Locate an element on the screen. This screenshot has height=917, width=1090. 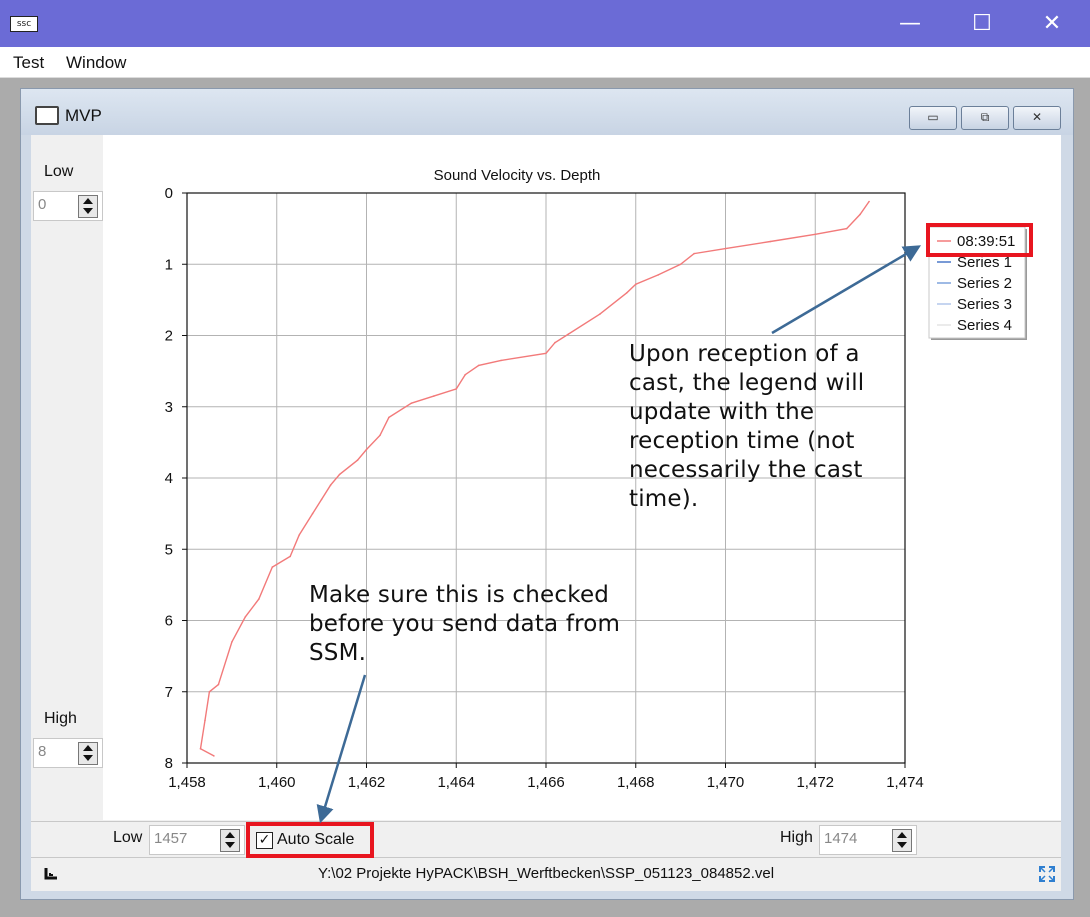
auto-scale-label: Auto Scale is located at coordinates (316, 839).